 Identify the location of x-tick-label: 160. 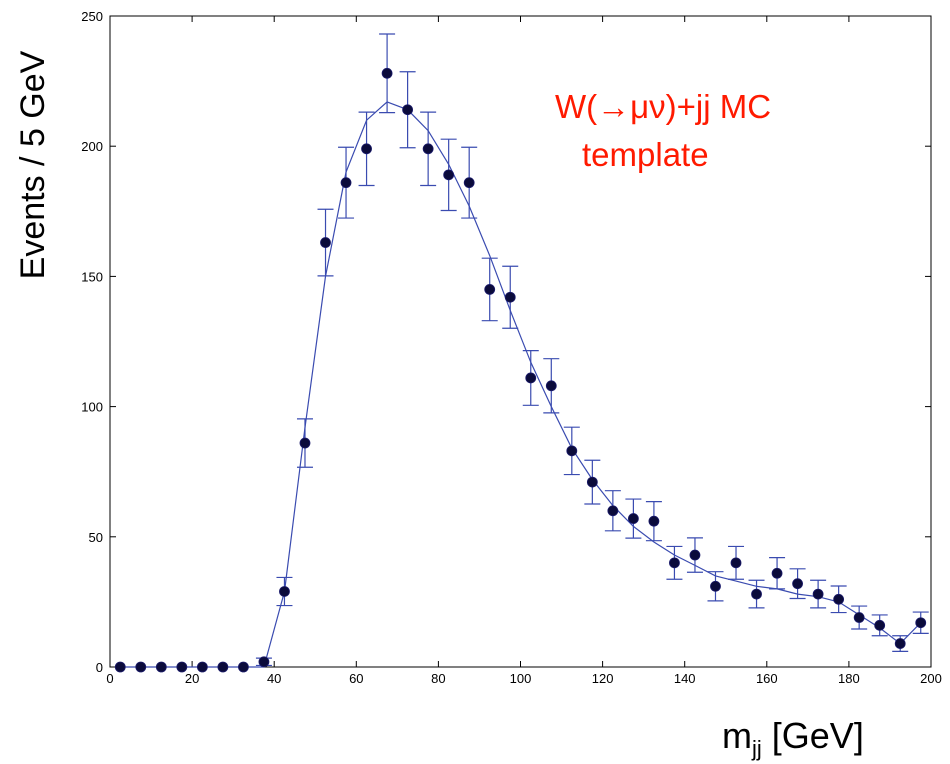
(767, 678).